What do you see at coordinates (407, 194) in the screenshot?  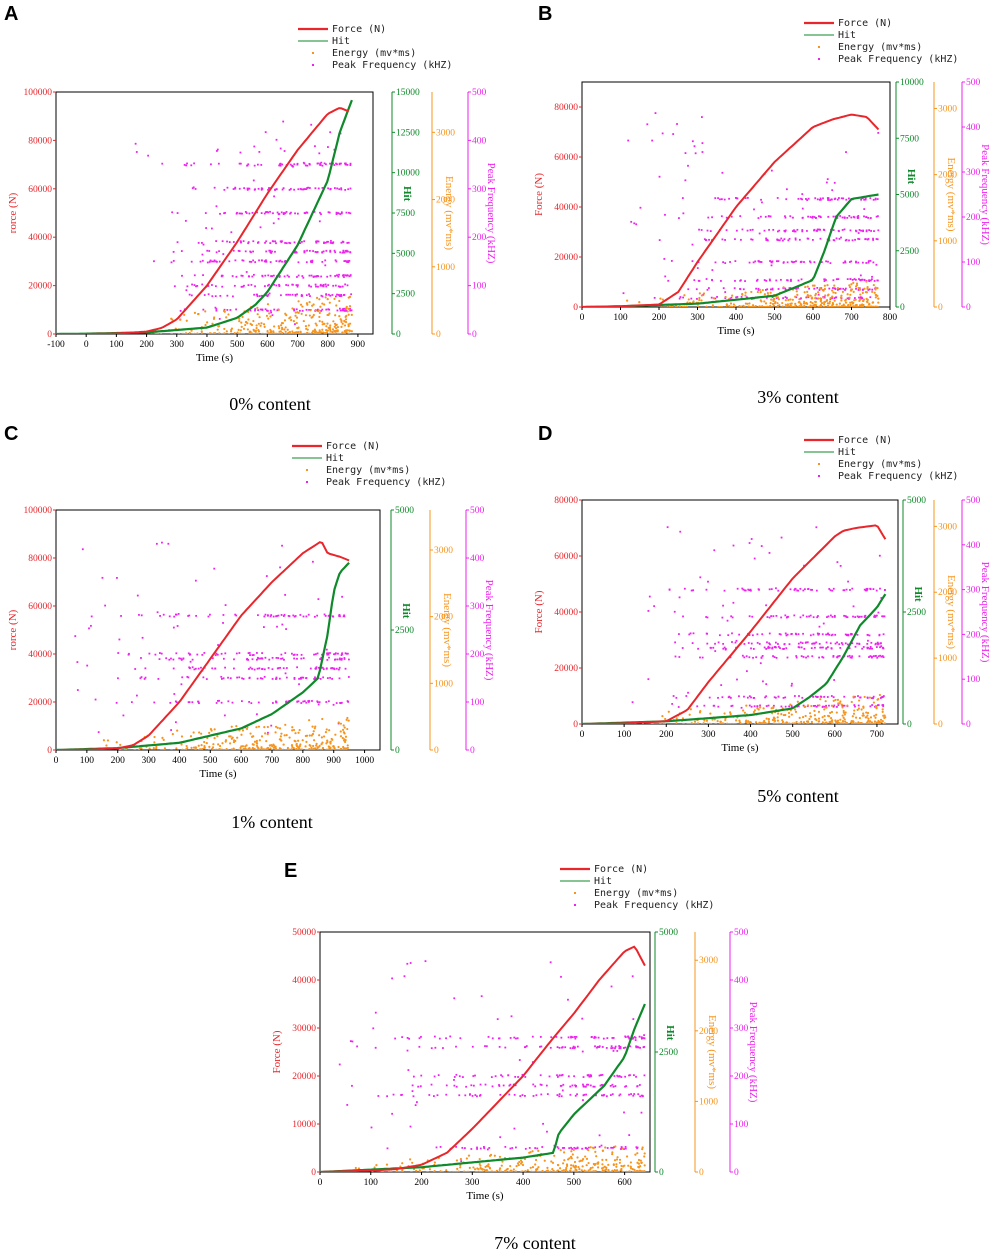 I see `hit-axis-label: Hit` at bounding box center [407, 194].